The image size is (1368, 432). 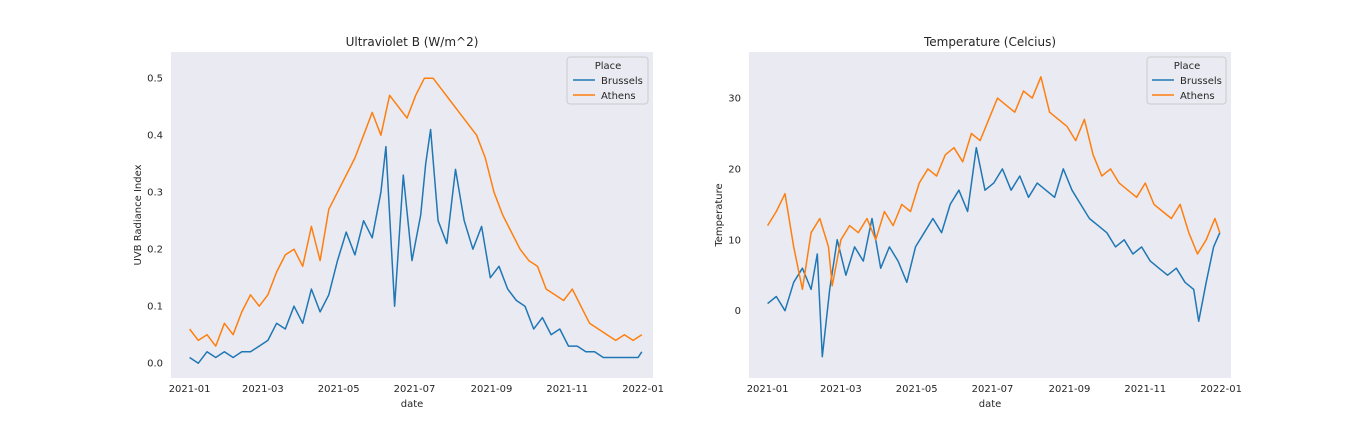 I want to click on legend-uvb: Place Brussels Athens, so click(x=607, y=80).